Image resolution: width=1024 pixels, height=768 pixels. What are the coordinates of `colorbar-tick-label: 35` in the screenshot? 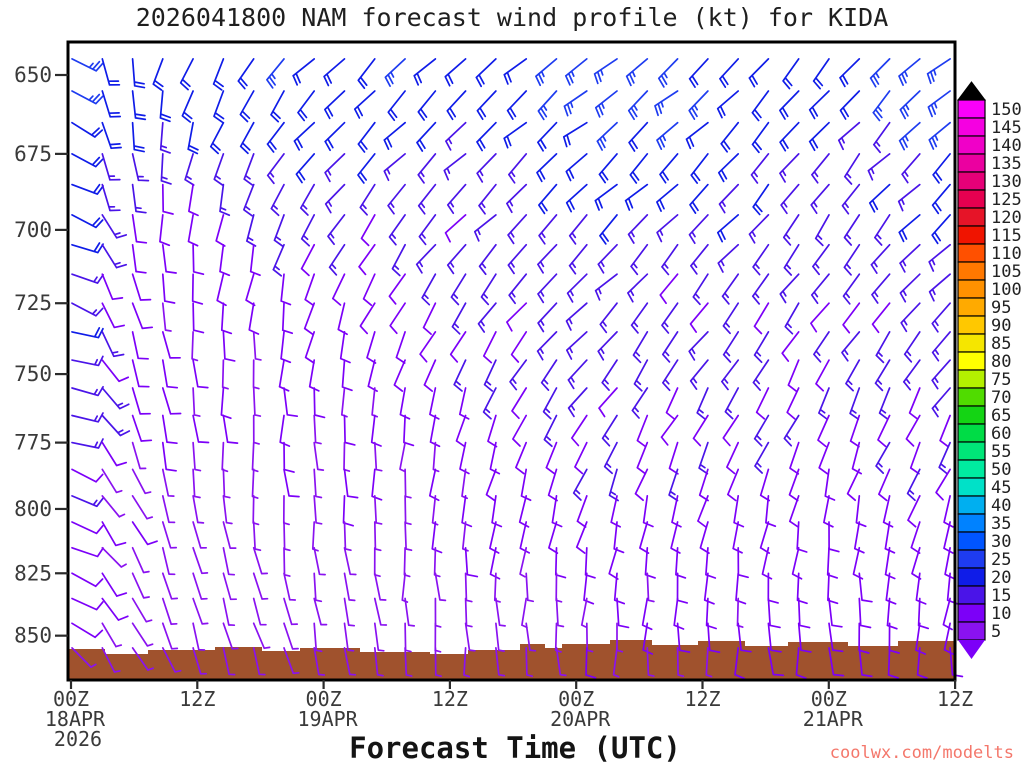 It's located at (1001, 524).